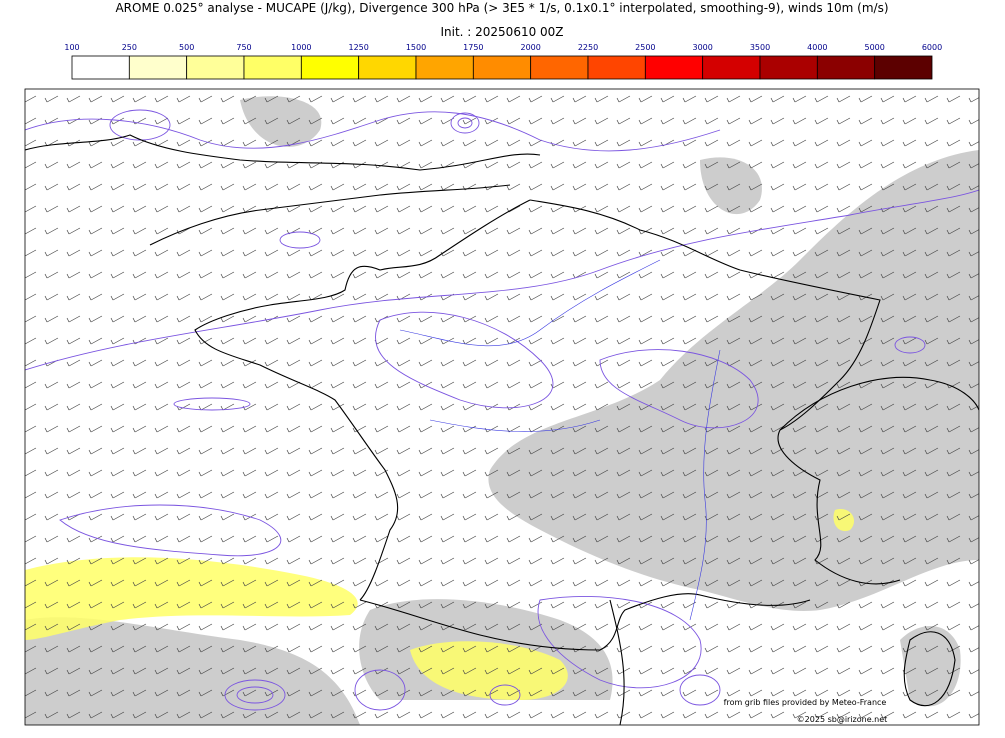 This screenshot has height=738, width=1005. Describe the element at coordinates (874, 47) in the screenshot. I see `colorbar-label: 5000` at that location.